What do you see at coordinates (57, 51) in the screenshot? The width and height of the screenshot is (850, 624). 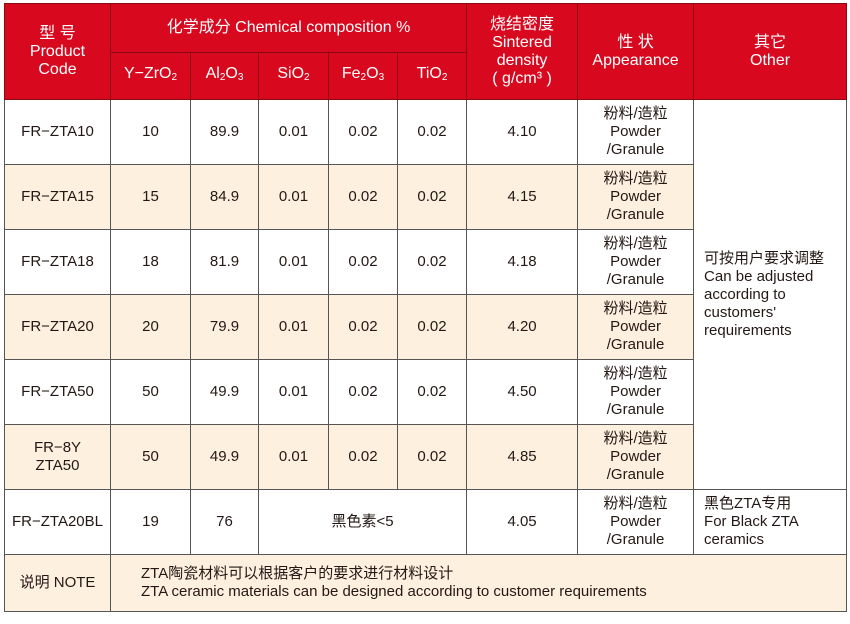 I see `header-product-code: 型 号 Product Code` at bounding box center [57, 51].